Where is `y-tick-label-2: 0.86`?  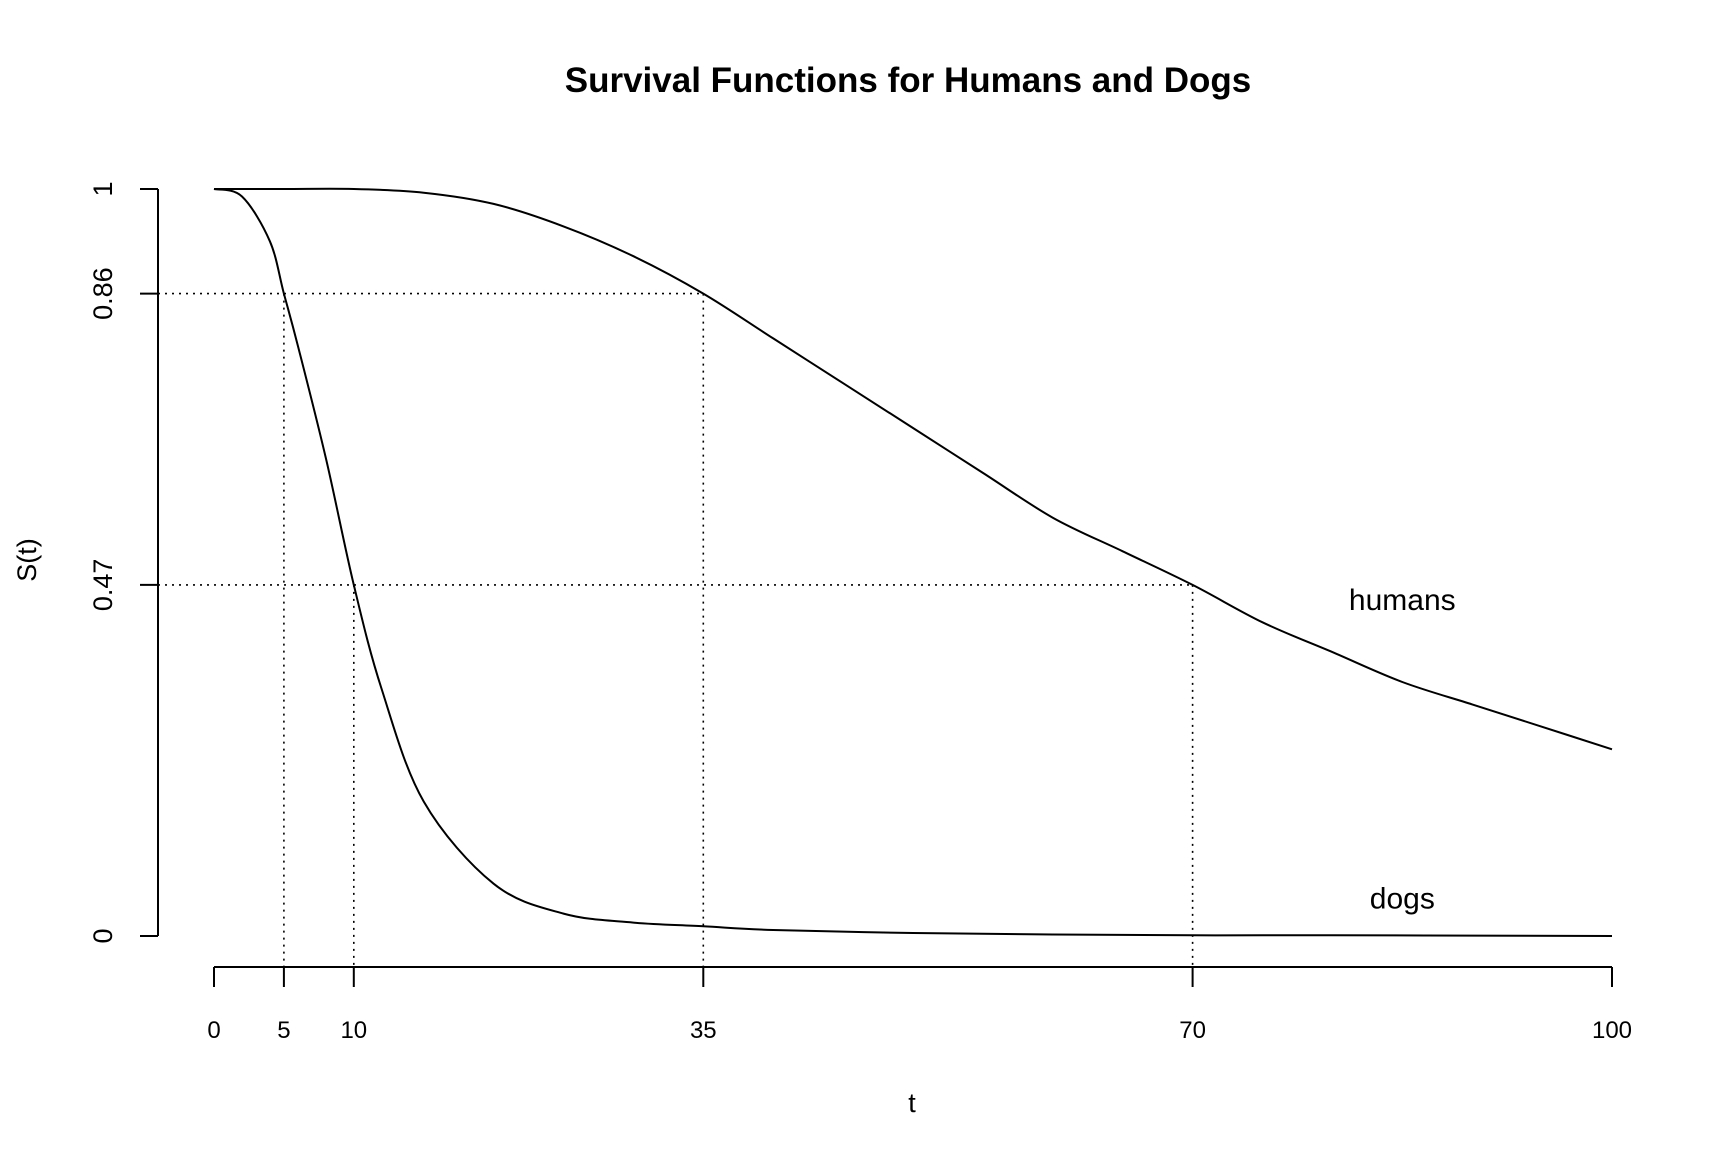 y-tick-label-2: 0.86 is located at coordinates (103, 293).